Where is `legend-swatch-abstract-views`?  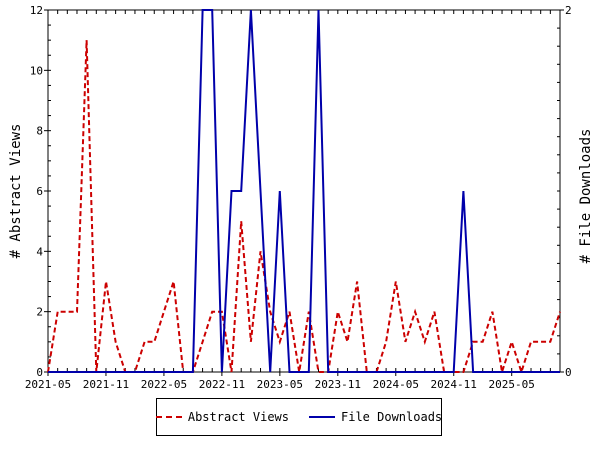
legend-swatch-abstract-views is located at coordinates (168, 417).